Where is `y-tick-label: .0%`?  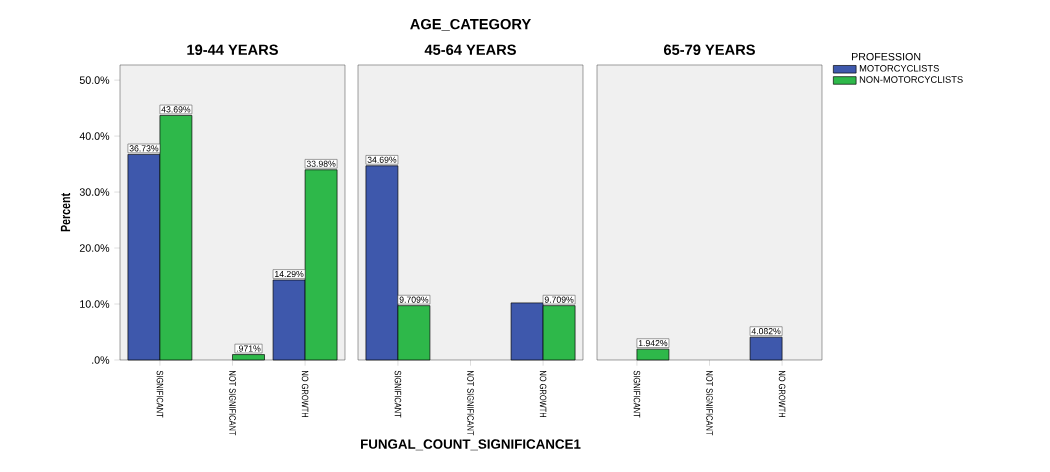
y-tick-label: .0% is located at coordinates (101, 360).